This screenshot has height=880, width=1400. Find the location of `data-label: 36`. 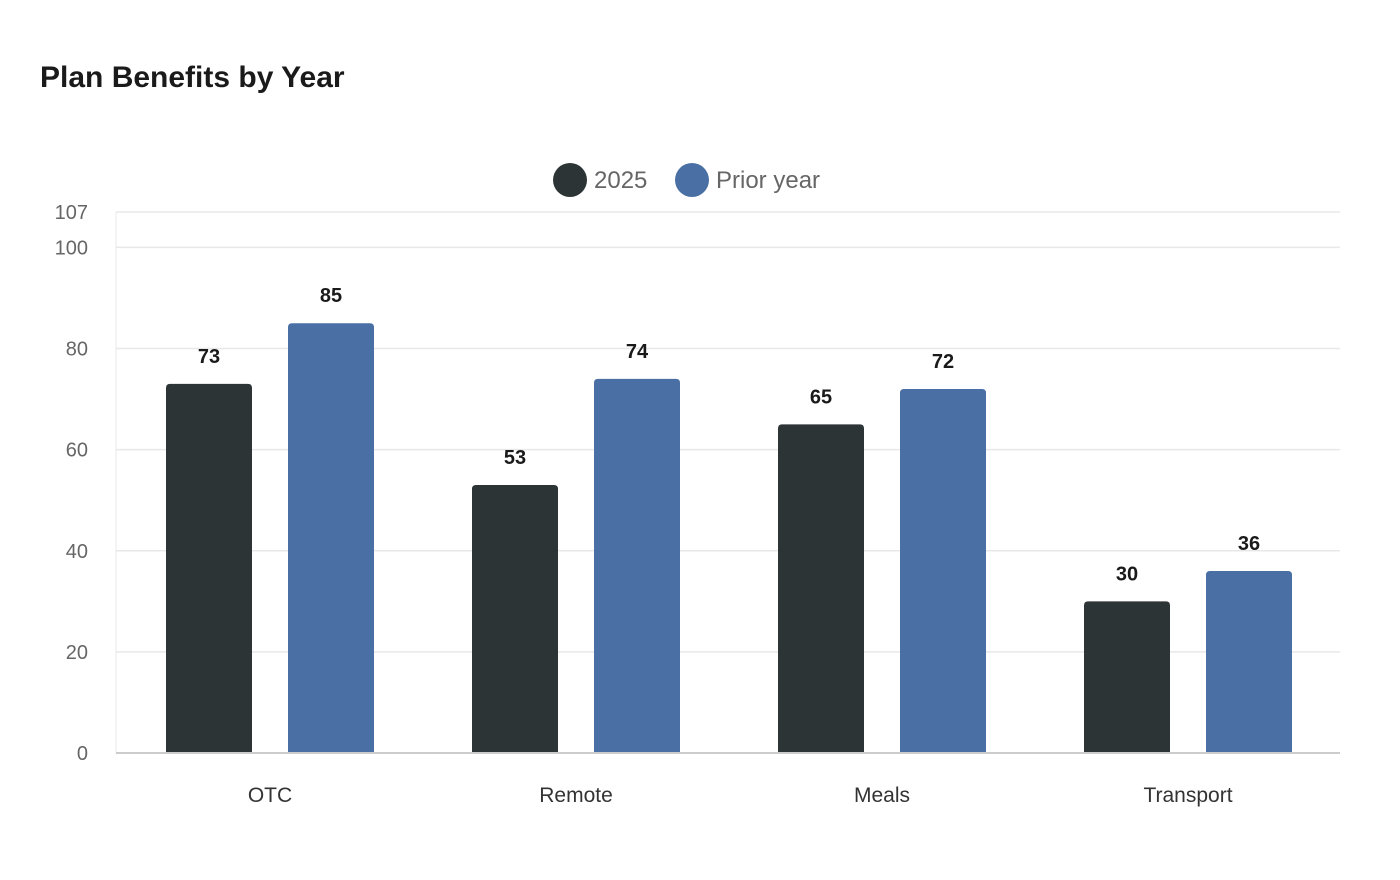

data-label: 36 is located at coordinates (1249, 544).